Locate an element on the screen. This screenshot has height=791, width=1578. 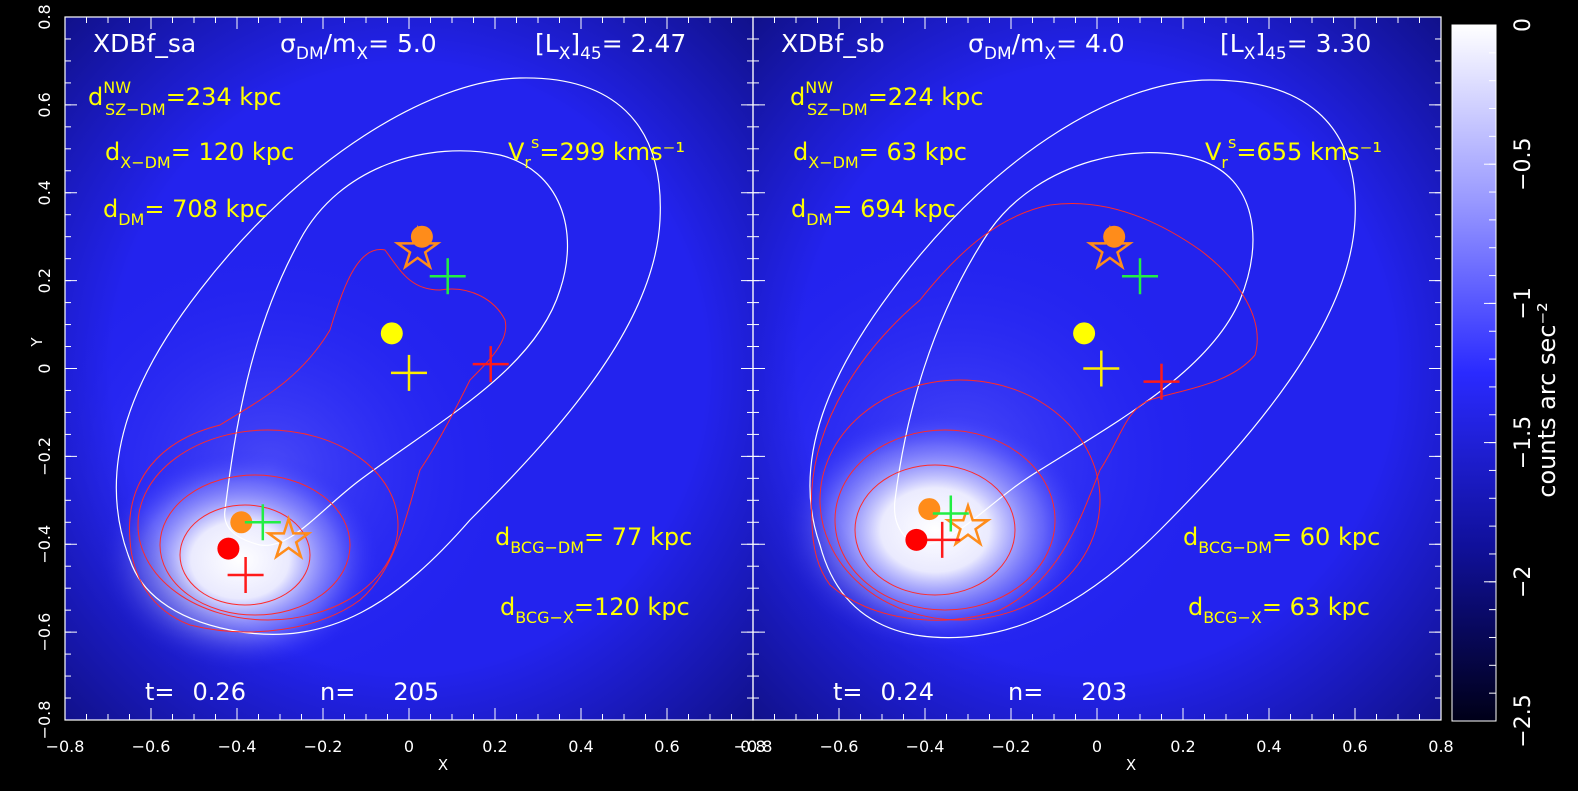
panel-b-x-axis-label: X is located at coordinates (1131, 765).